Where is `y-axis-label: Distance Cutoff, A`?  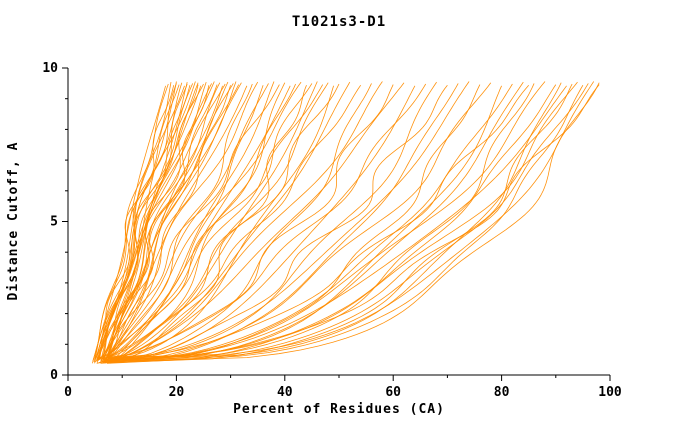 y-axis-label: Distance Cutoff, A is located at coordinates (14, 221).